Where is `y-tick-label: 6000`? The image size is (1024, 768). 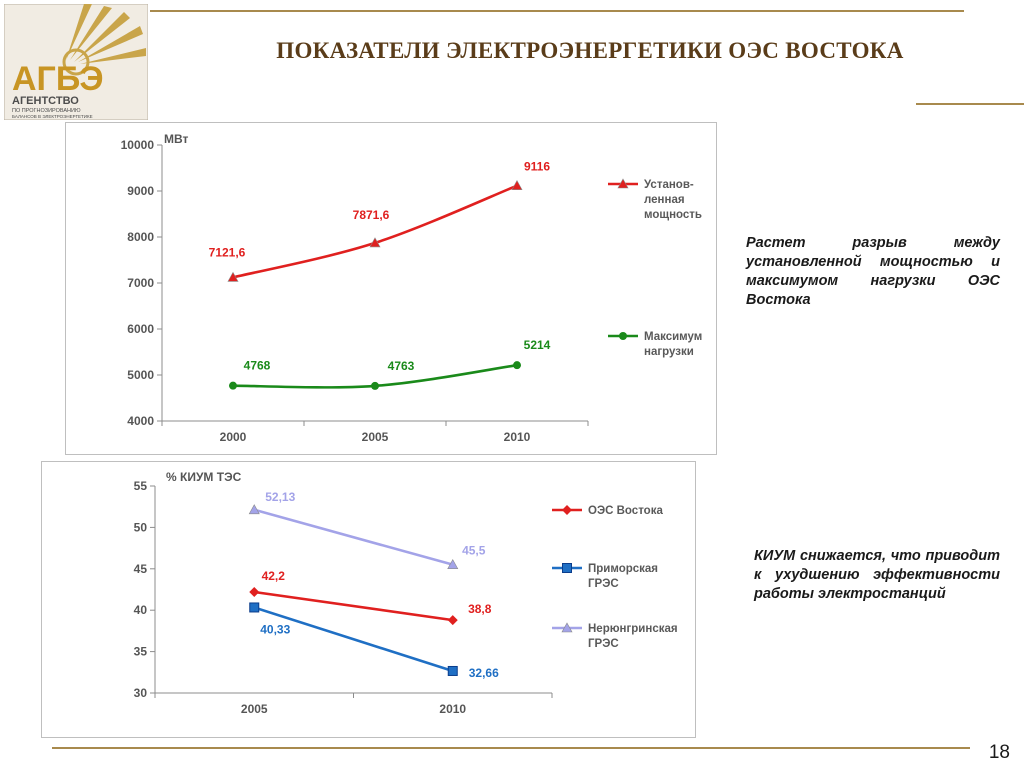 y-tick-label: 6000 is located at coordinates (140, 329).